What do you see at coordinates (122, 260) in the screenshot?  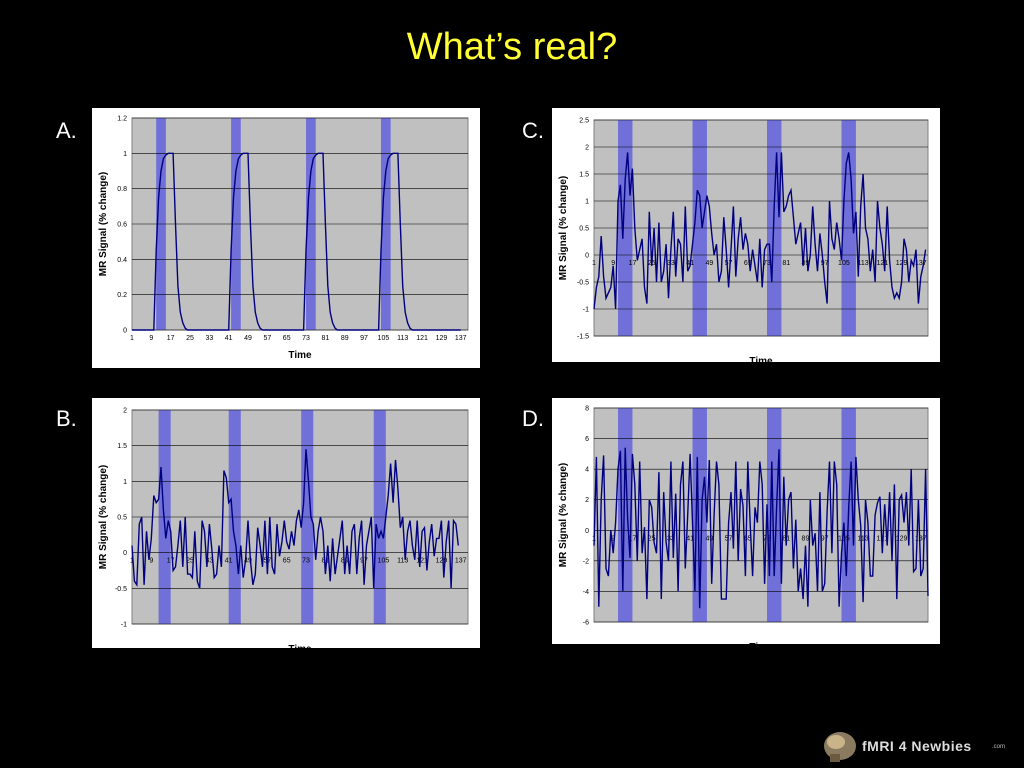 I see `y-tick-label: 0.4` at bounding box center [122, 260].